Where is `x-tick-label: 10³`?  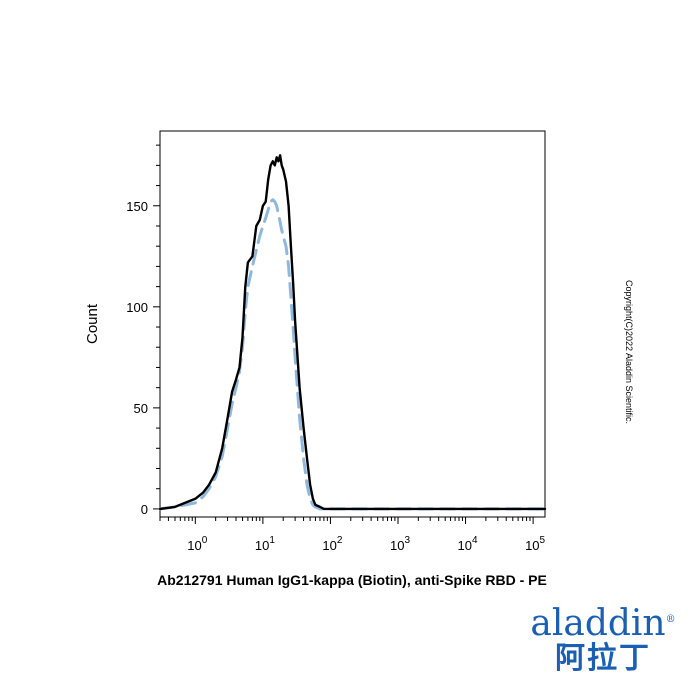 x-tick-label: 10³ is located at coordinates (400, 544).